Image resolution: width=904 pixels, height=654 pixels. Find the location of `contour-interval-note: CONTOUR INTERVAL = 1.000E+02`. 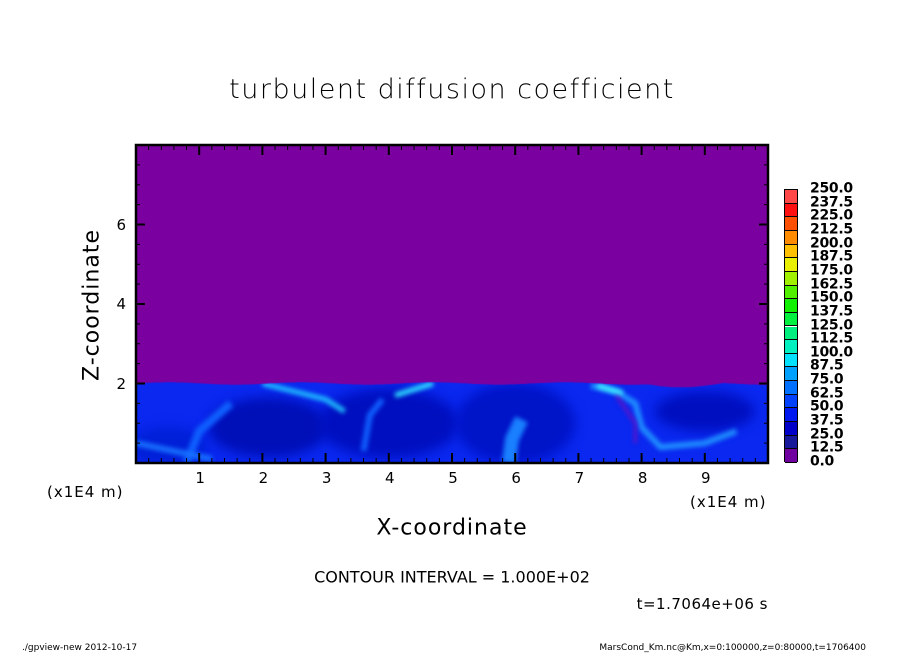

contour-interval-note: CONTOUR INTERVAL = 1.000E+02 is located at coordinates (452, 577).